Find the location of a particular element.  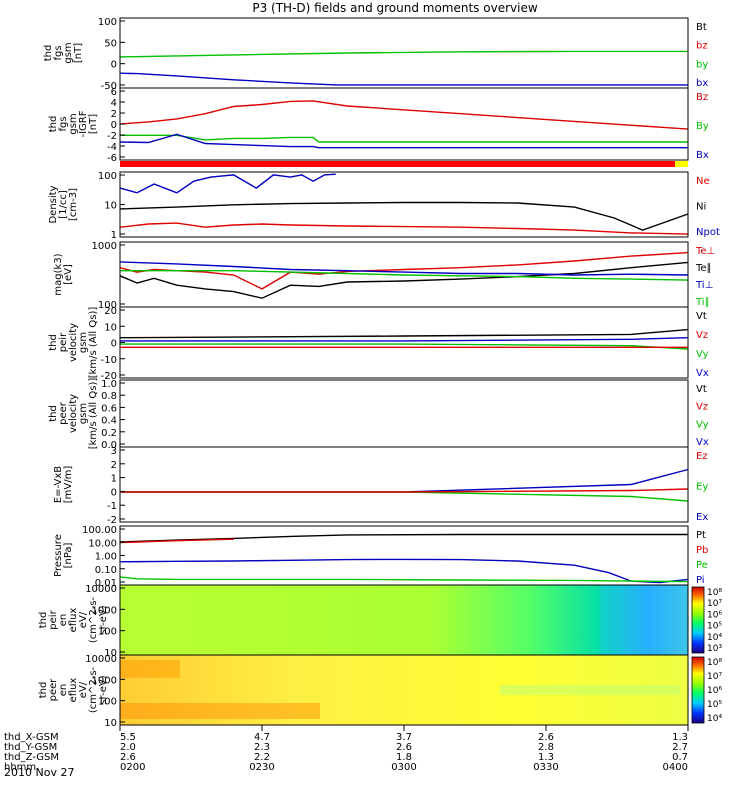

ephemeris-value: 2.0 is located at coordinates (128, 747).